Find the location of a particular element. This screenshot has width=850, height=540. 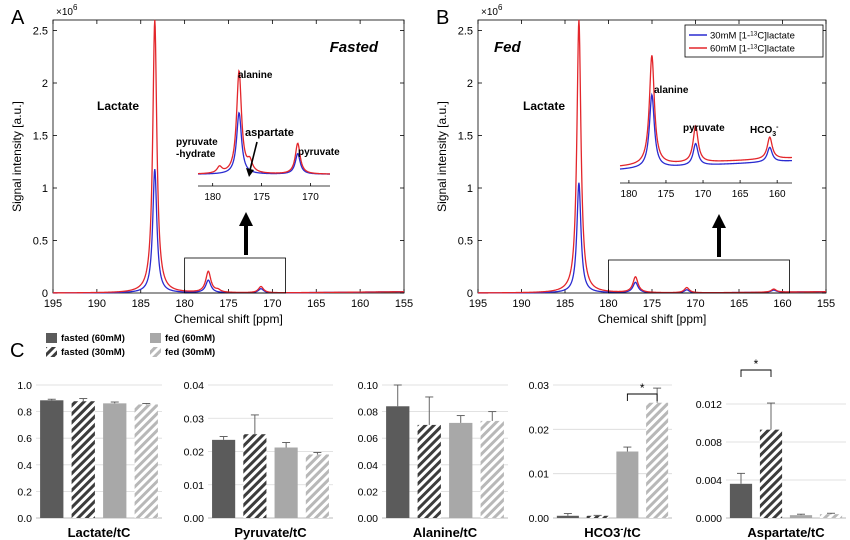

label-text: /tC is located at coordinates (632, 532).